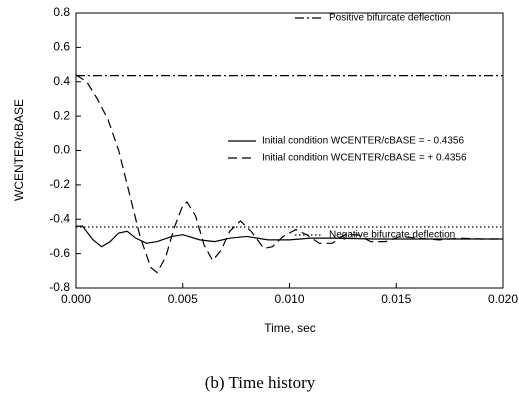 The width and height of the screenshot is (519, 407). Describe the element at coordinates (76, 299) in the screenshot. I see `x-tick-label: 0.000` at that location.